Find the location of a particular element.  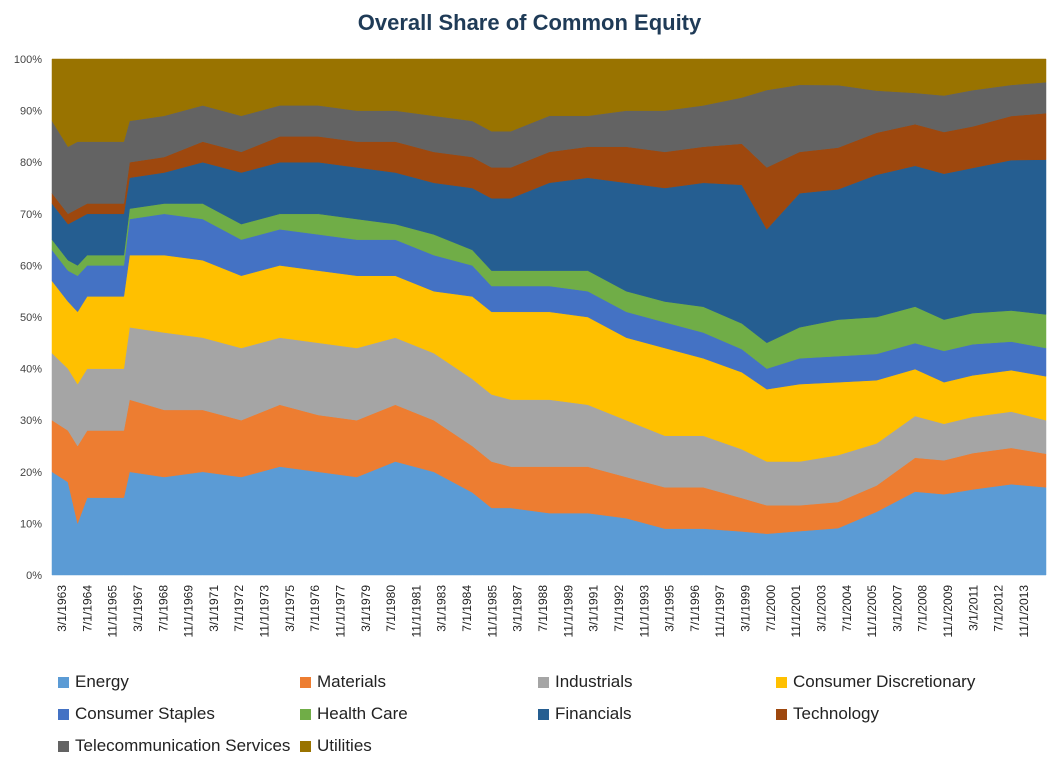

legend-label: Financials is located at coordinates (593, 713).